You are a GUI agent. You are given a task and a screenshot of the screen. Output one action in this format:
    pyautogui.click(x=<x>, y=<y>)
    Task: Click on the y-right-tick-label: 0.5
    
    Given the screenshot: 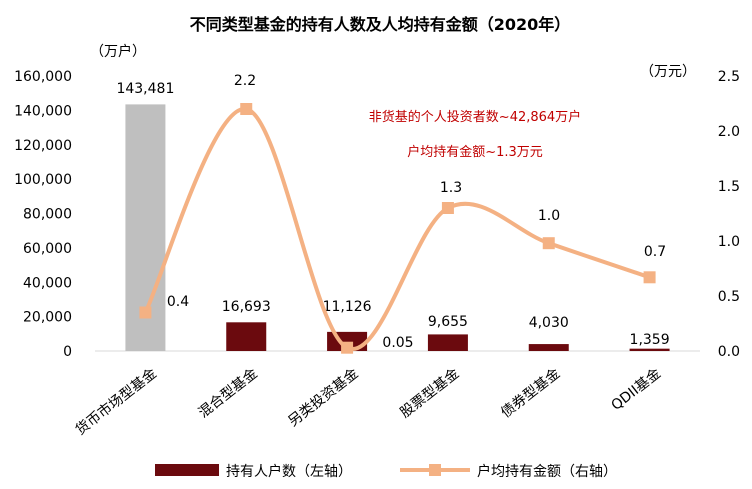 What is the action you would take?
    pyautogui.click(x=729, y=297)
    